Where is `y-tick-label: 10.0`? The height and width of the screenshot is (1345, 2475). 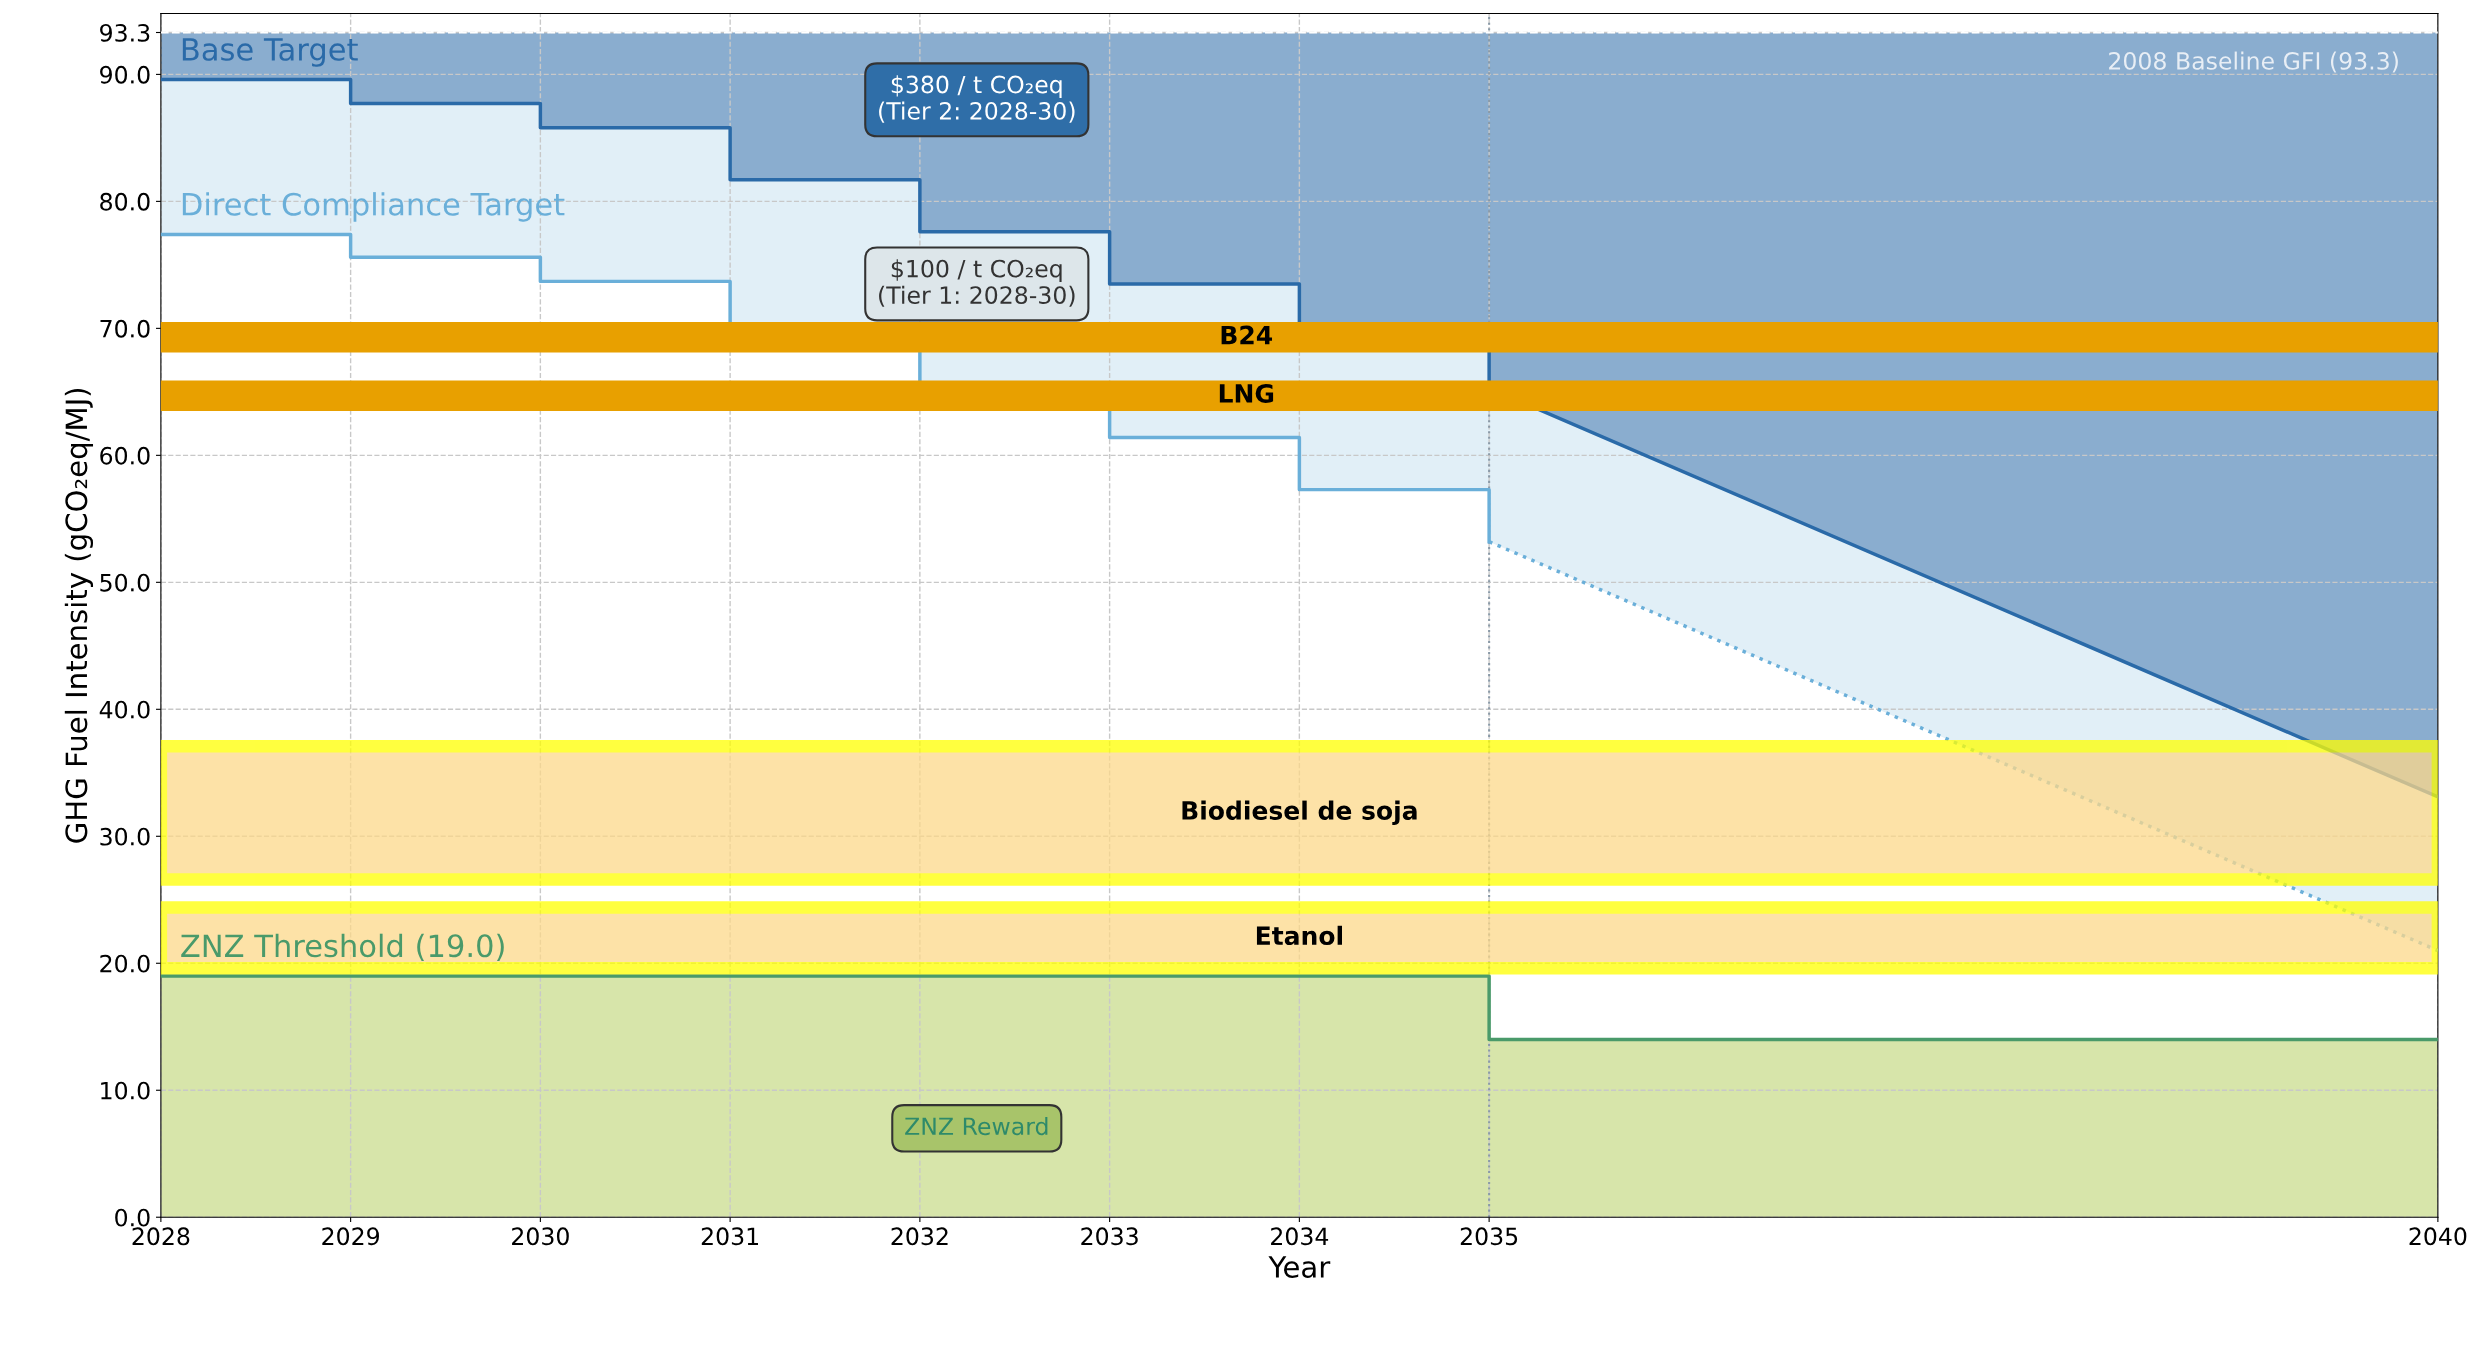 y-tick-label: 10.0 is located at coordinates (125, 1090).